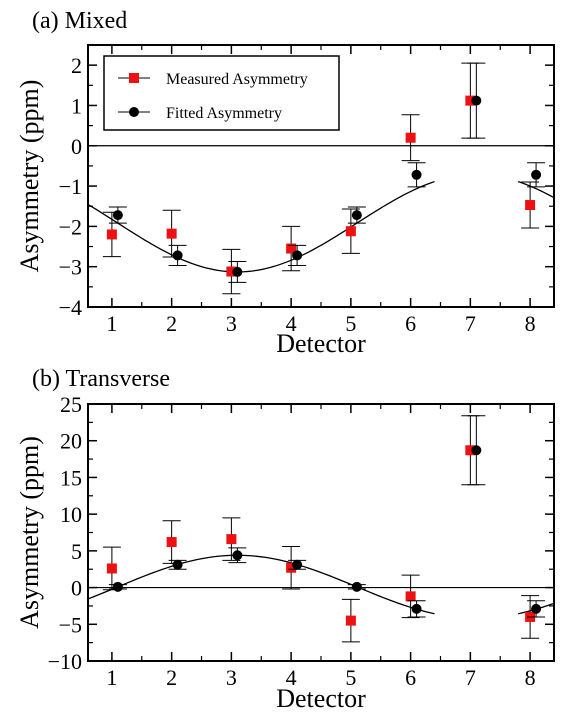  What do you see at coordinates (70, 186) in the screenshot?
I see `y-tick-label: −1` at bounding box center [70, 186].